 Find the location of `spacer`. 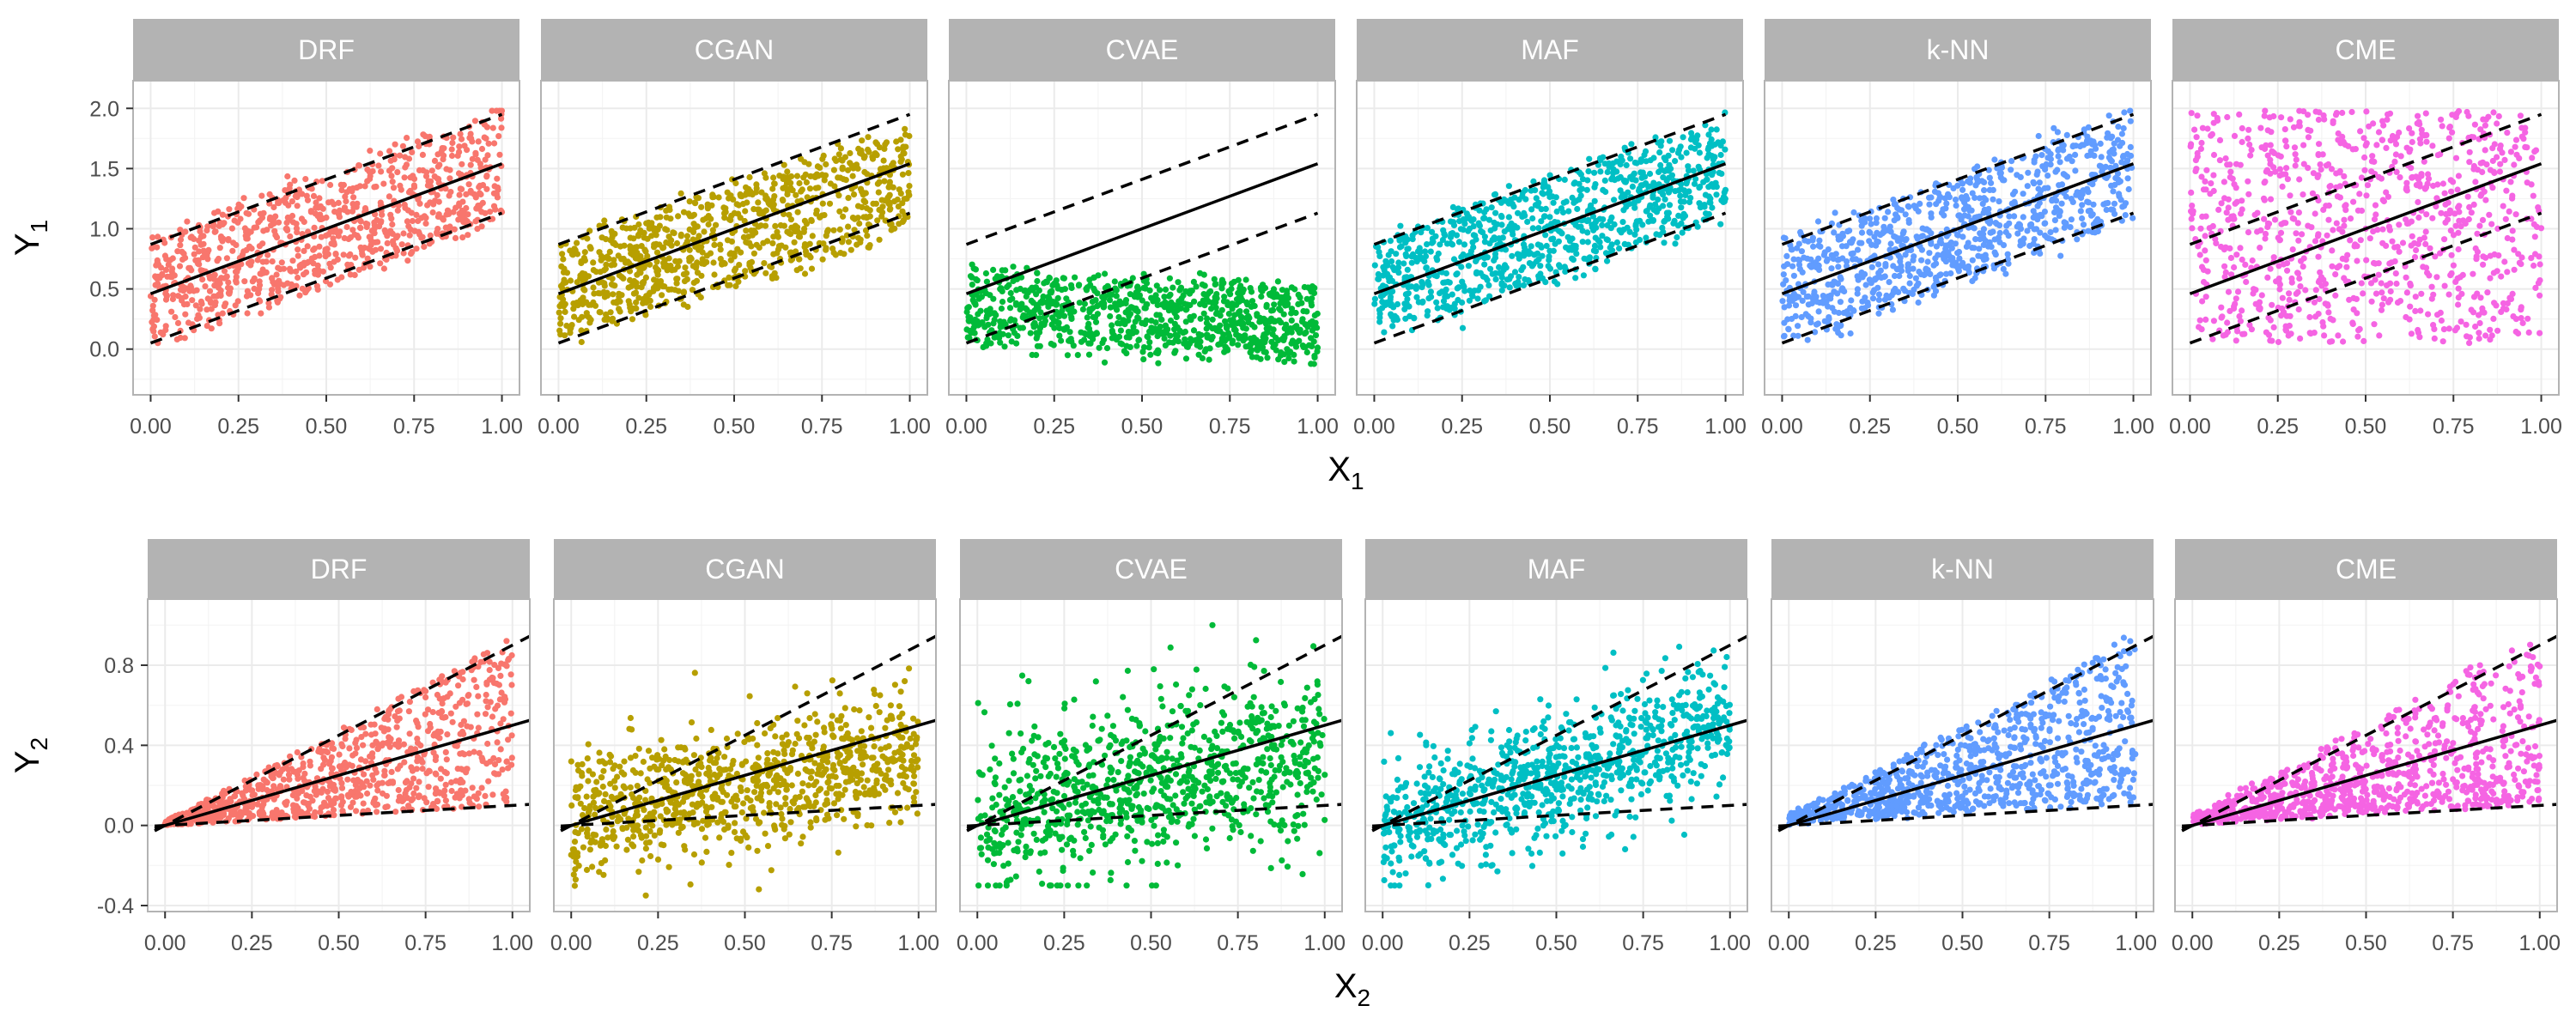

spacer is located at coordinates (326, 63).